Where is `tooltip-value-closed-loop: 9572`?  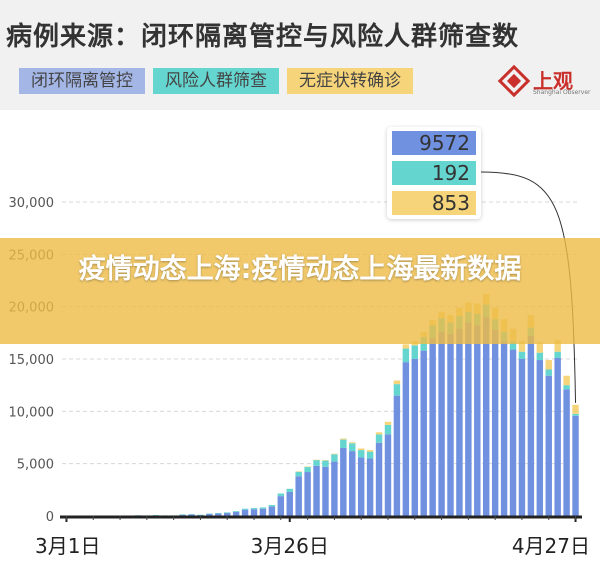 tooltip-value-closed-loop: 9572 is located at coordinates (434, 143).